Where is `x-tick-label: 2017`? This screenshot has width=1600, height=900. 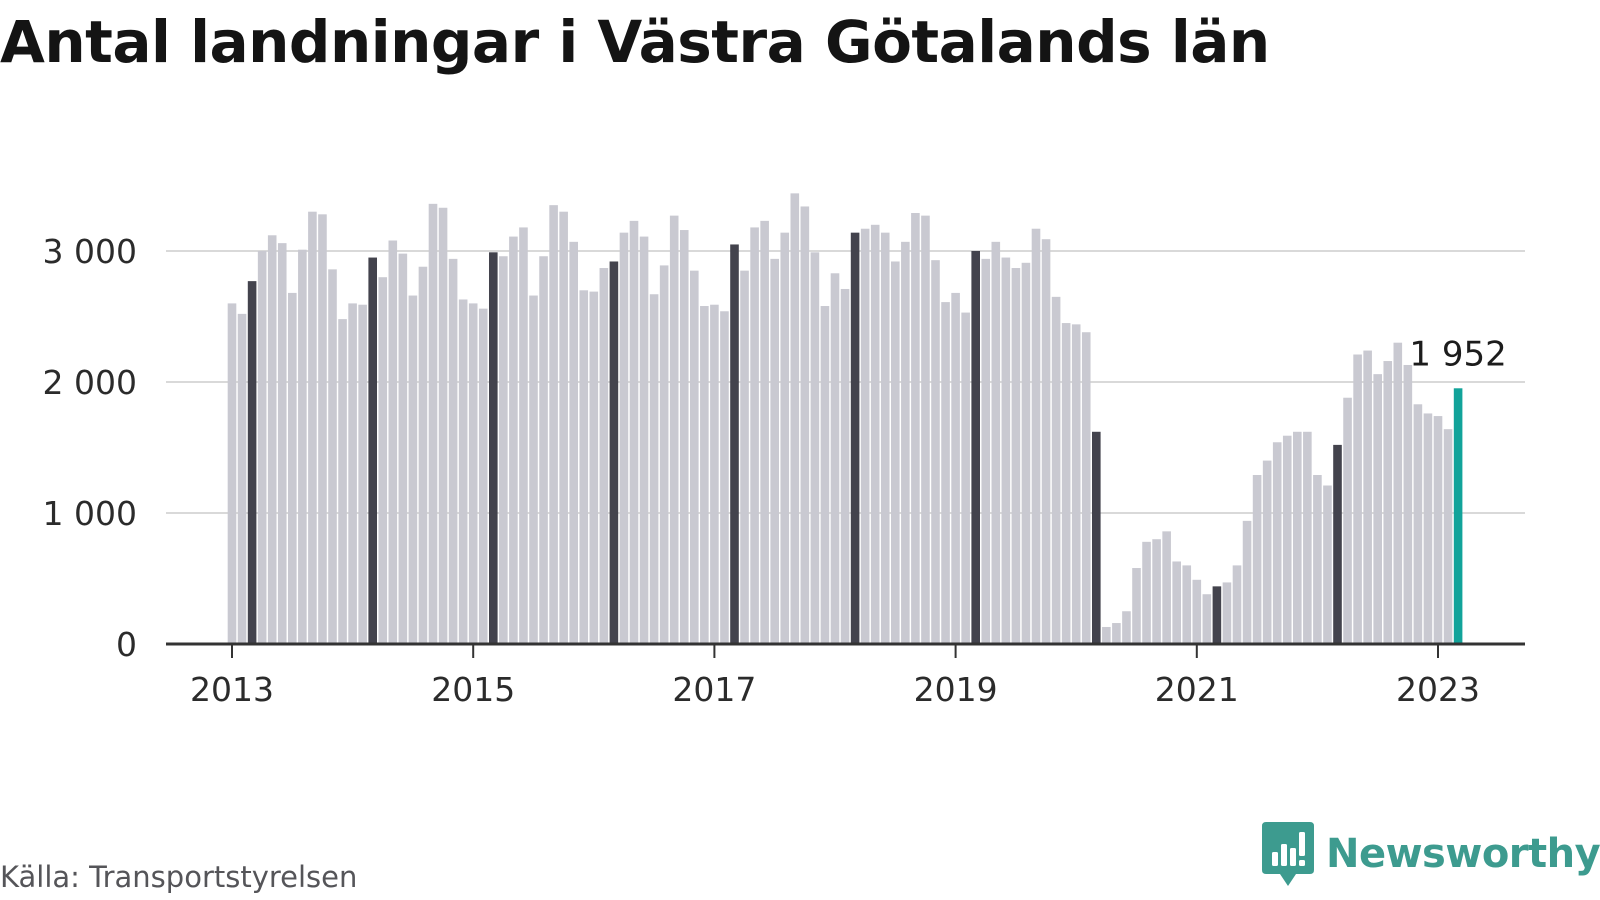 x-tick-label: 2017 is located at coordinates (714, 689).